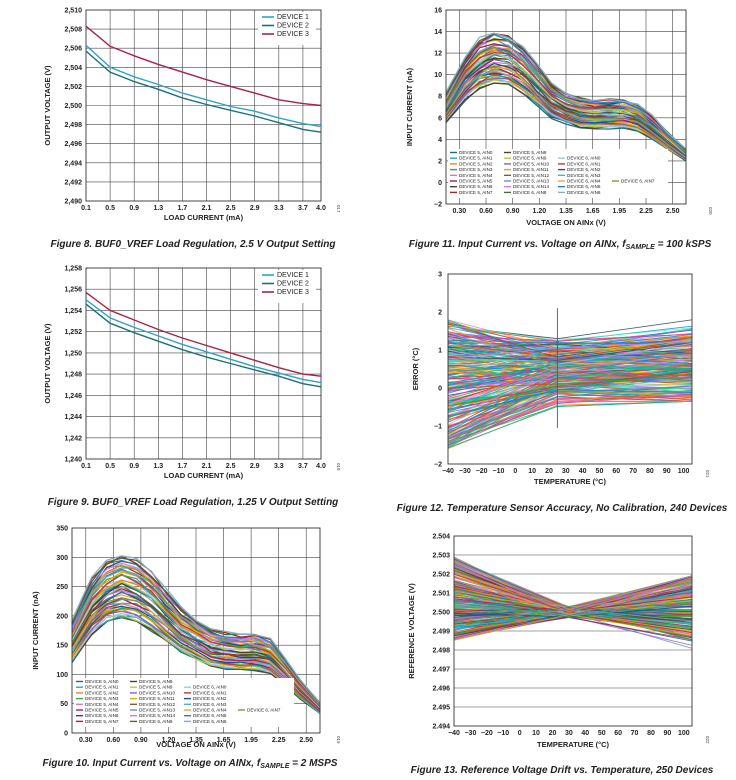  What do you see at coordinates (35, 630) in the screenshot?
I see `fig10-y-axis-label: INPUT CURRENT (nA)` at bounding box center [35, 630].